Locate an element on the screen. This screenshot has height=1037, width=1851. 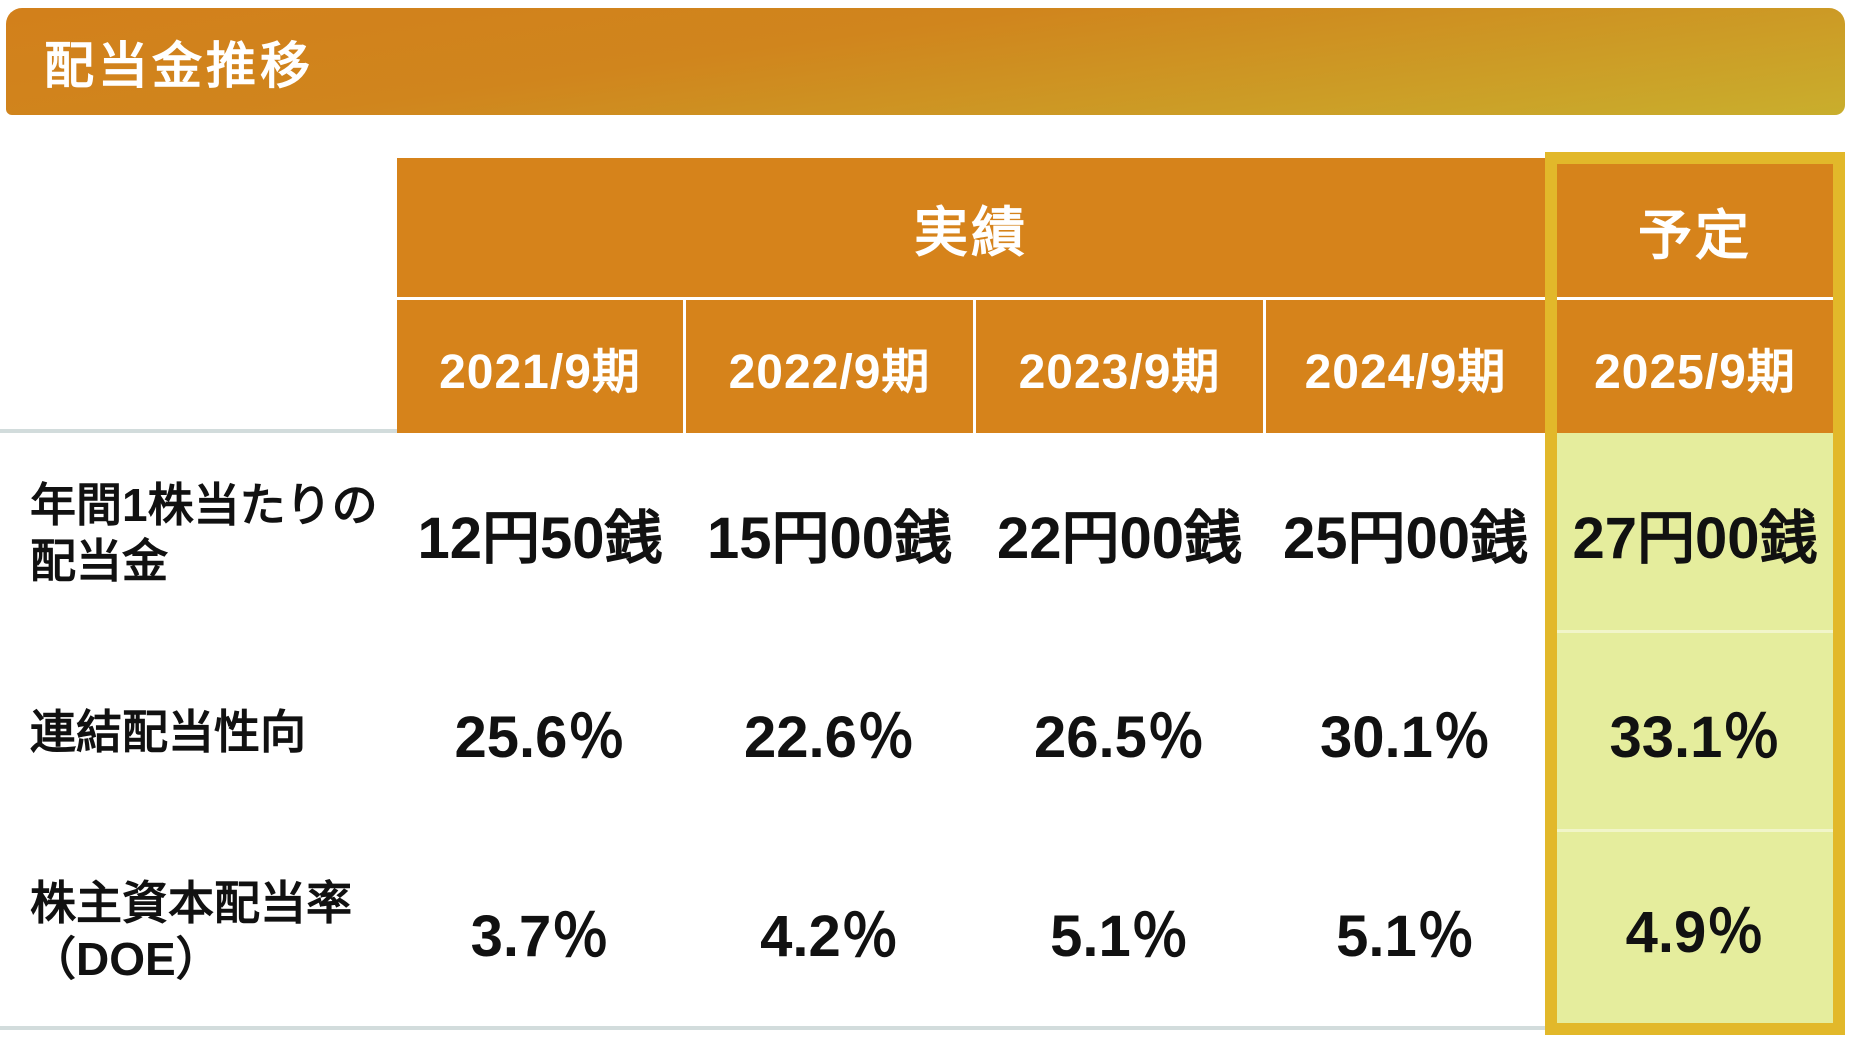
row-label-dividend-per-share: 年間1株当たりの 配当金 is located at coordinates (212, 532).